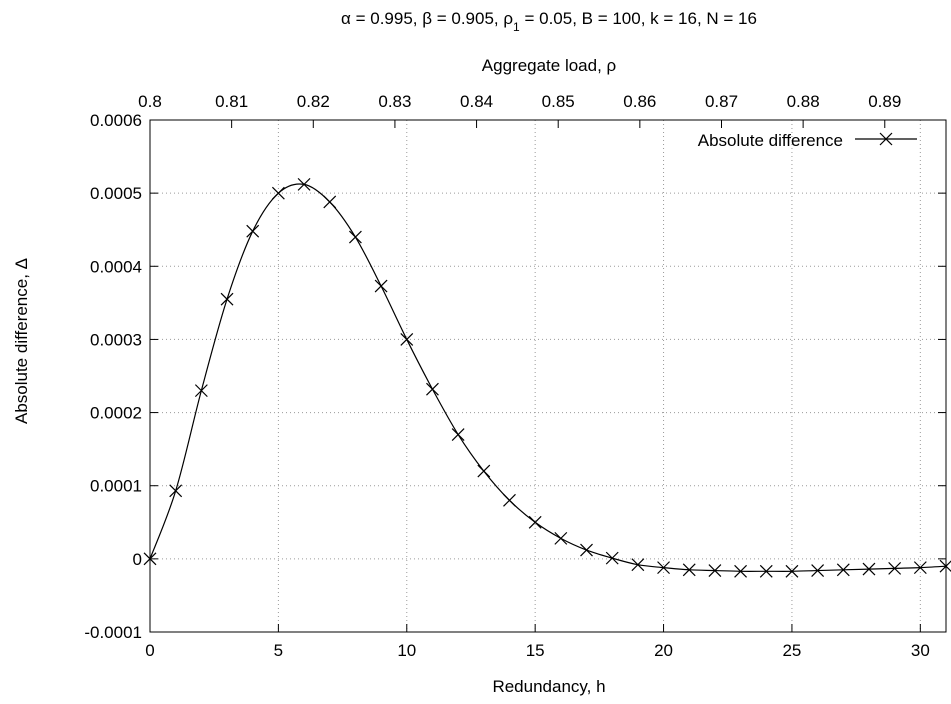  What do you see at coordinates (548, 686) in the screenshot?
I see `x-axis-title: Redundancy, h` at bounding box center [548, 686].